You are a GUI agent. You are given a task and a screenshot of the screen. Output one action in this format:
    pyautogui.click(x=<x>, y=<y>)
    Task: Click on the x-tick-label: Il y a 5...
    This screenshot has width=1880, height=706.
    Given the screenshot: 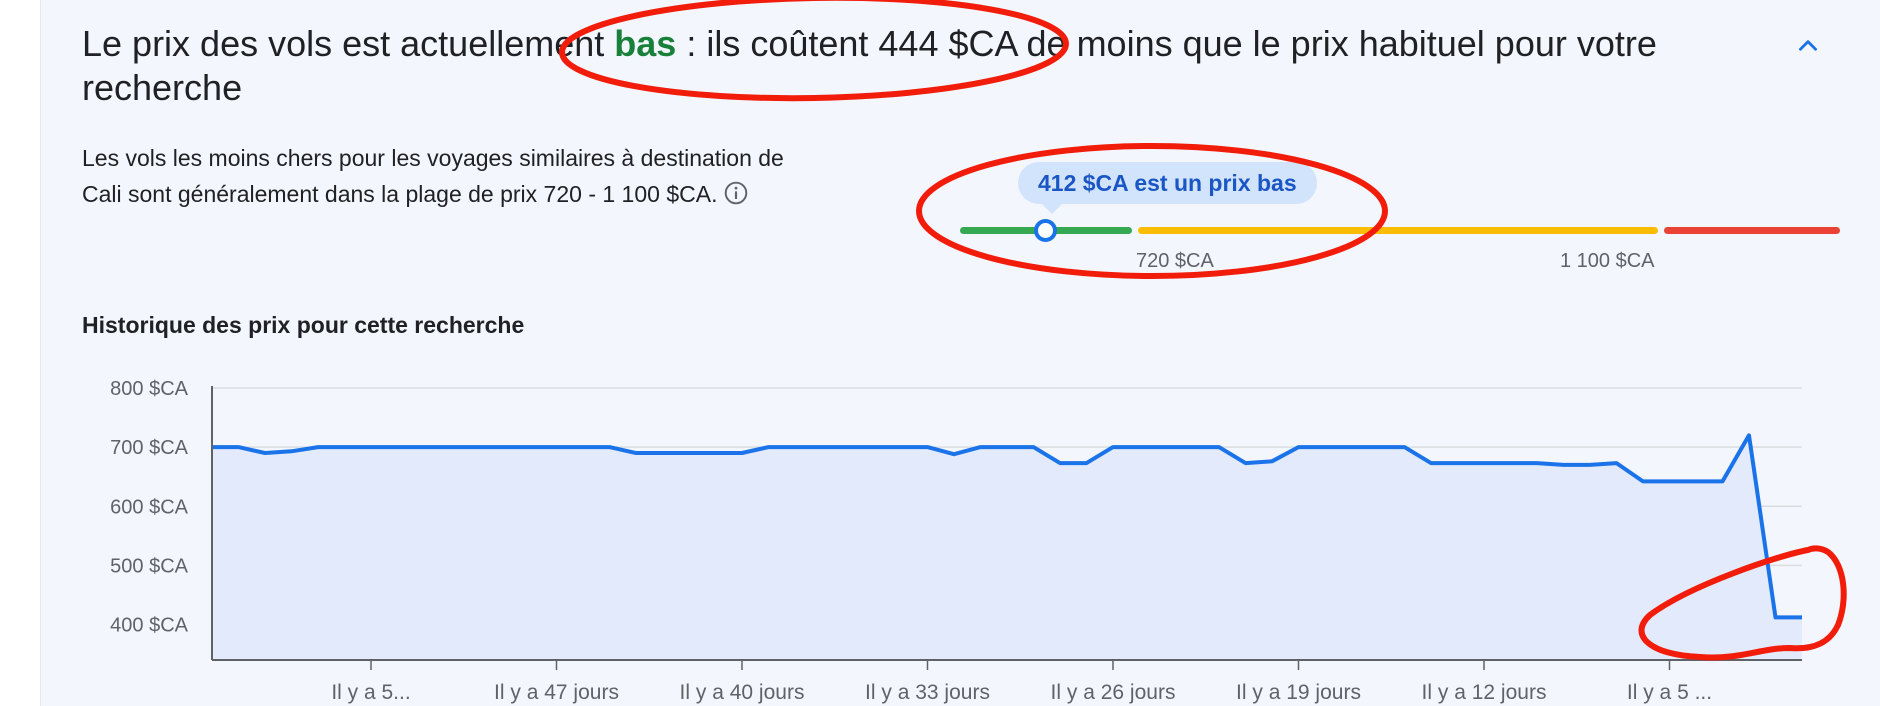 What is the action you would take?
    pyautogui.click(x=370, y=692)
    